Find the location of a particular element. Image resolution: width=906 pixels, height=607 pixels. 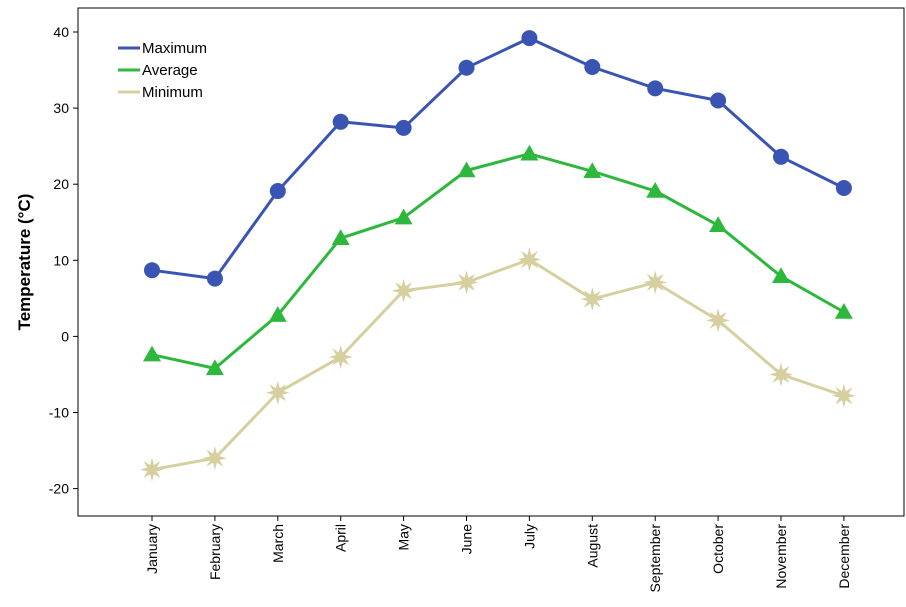

x-tick-label: January is located at coordinates (152, 549).